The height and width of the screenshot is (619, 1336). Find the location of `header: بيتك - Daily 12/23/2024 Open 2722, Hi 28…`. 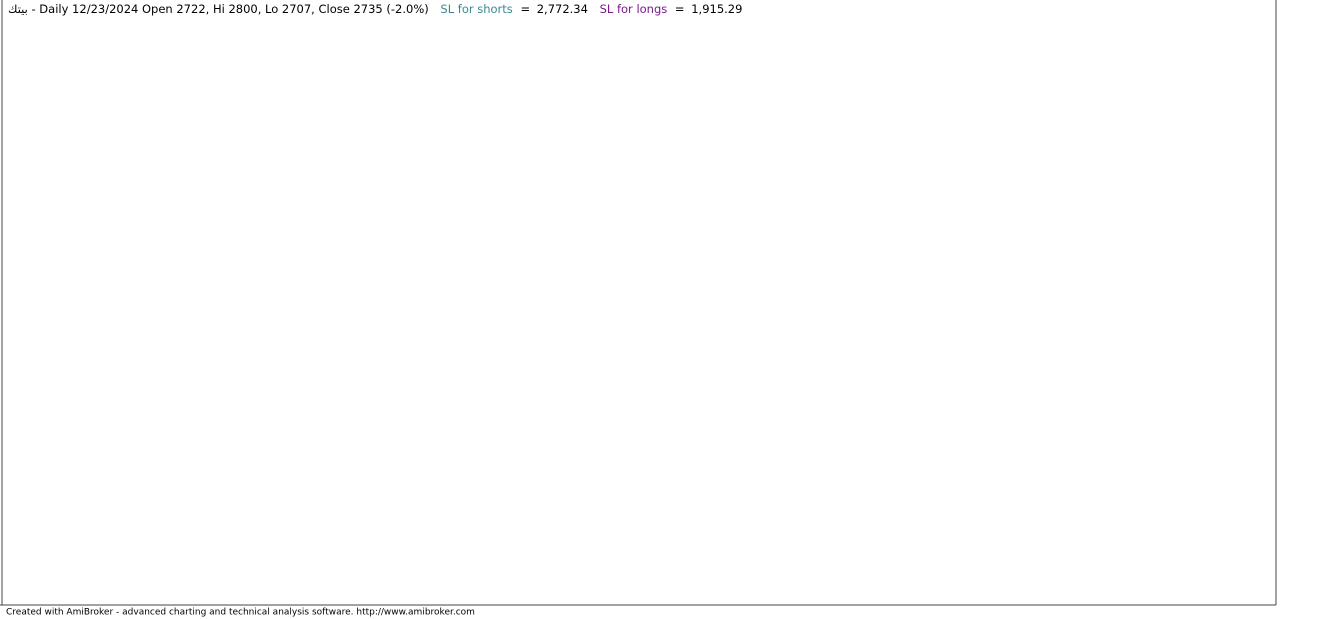

header: بيتك - Daily 12/23/2024 Open 2722, Hi 28… is located at coordinates (375, 9).